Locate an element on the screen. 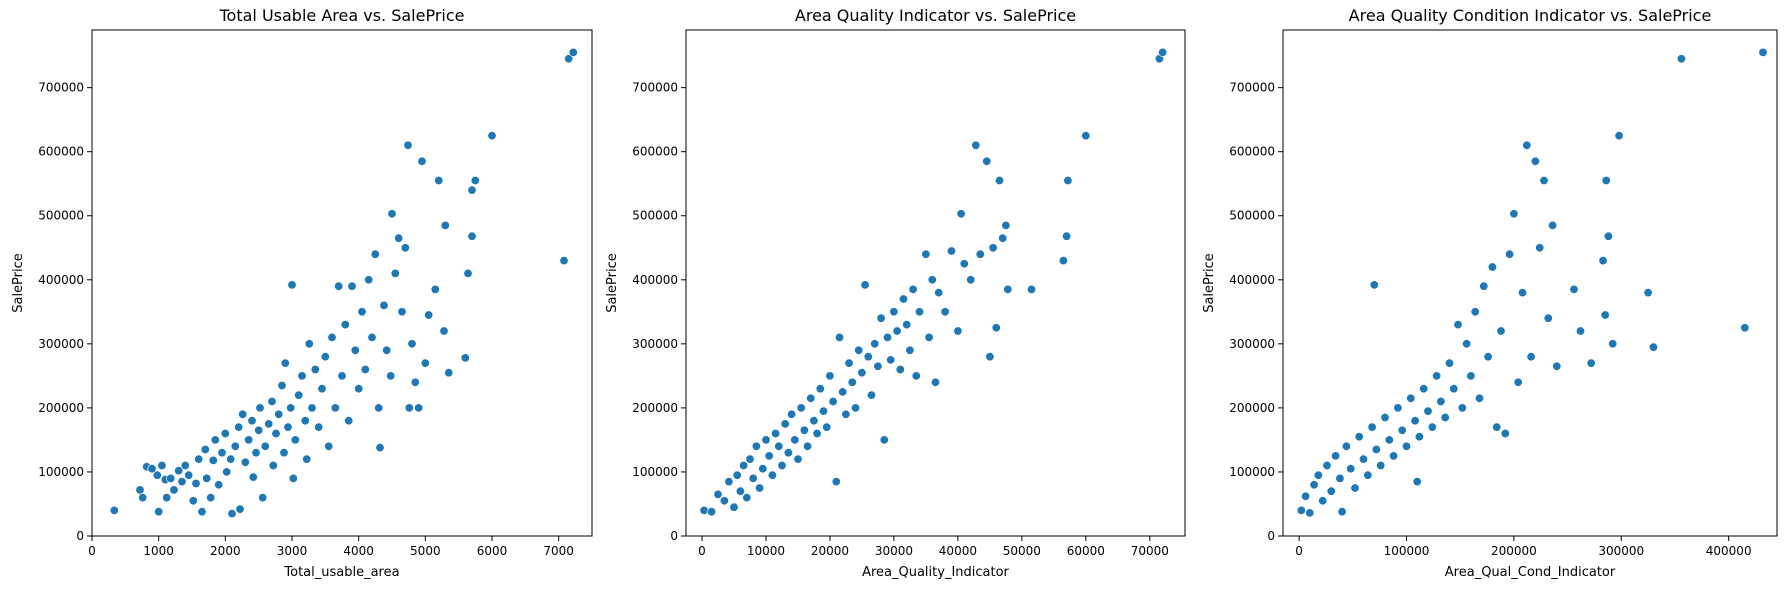 This screenshot has height=590, width=1789. x-tick-label: 6000 is located at coordinates (492, 551).